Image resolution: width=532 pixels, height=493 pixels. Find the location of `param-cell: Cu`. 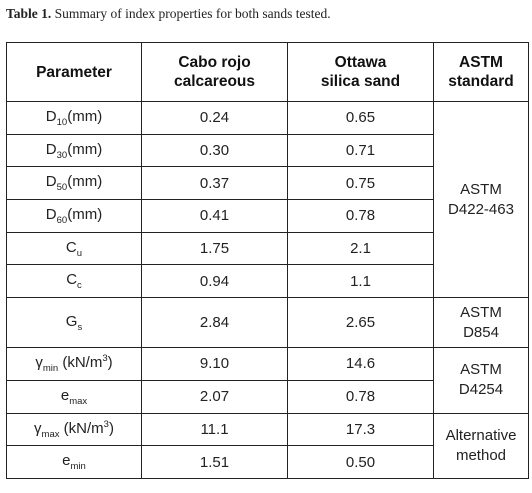

param-cell: Cu is located at coordinates (74, 248).